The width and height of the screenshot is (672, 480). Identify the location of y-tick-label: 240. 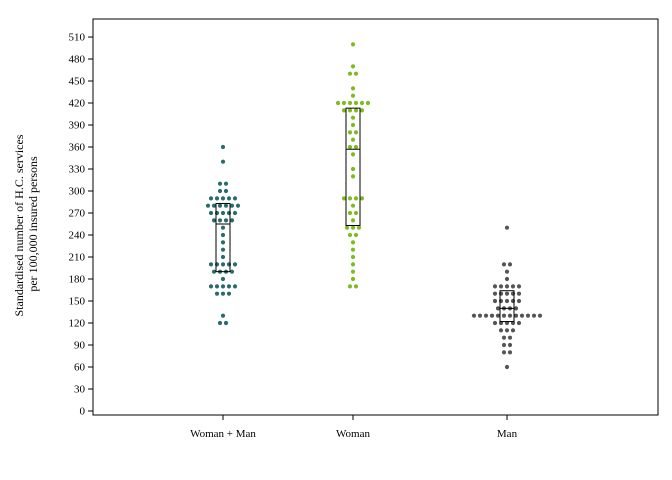
(77, 236).